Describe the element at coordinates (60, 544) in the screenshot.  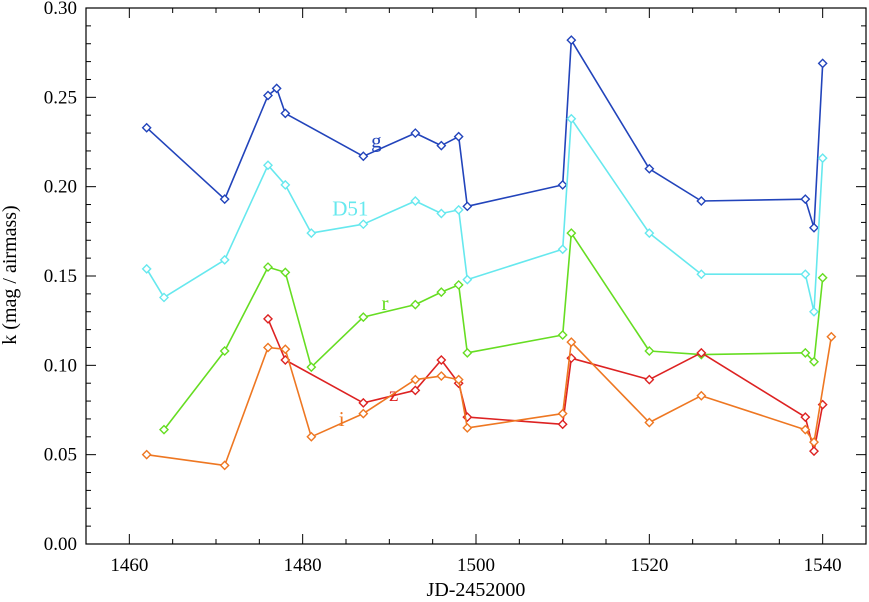
I see `y-tick-label: 0.00` at that location.